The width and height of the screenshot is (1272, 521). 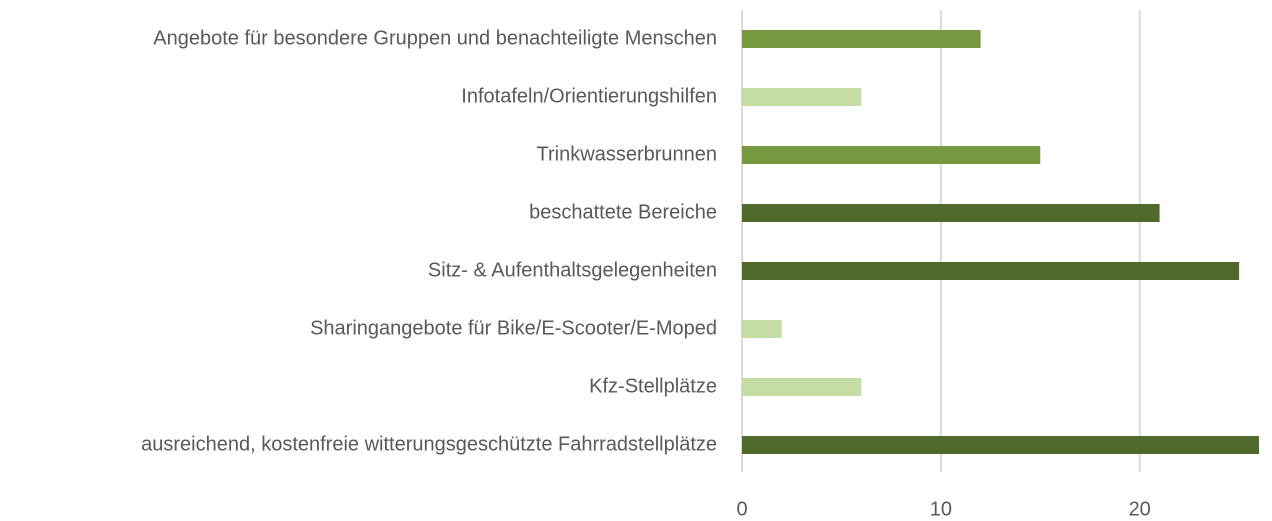 What do you see at coordinates (572, 270) in the screenshot?
I see `category-label: Sitz- & Aufenthaltsgelegenheiten` at bounding box center [572, 270].